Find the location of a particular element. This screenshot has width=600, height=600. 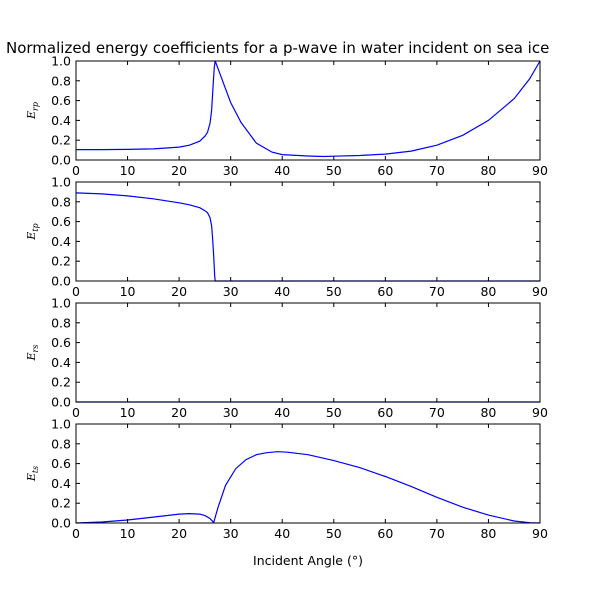

y-axis-label-tp: Etp is located at coordinates (32, 231).